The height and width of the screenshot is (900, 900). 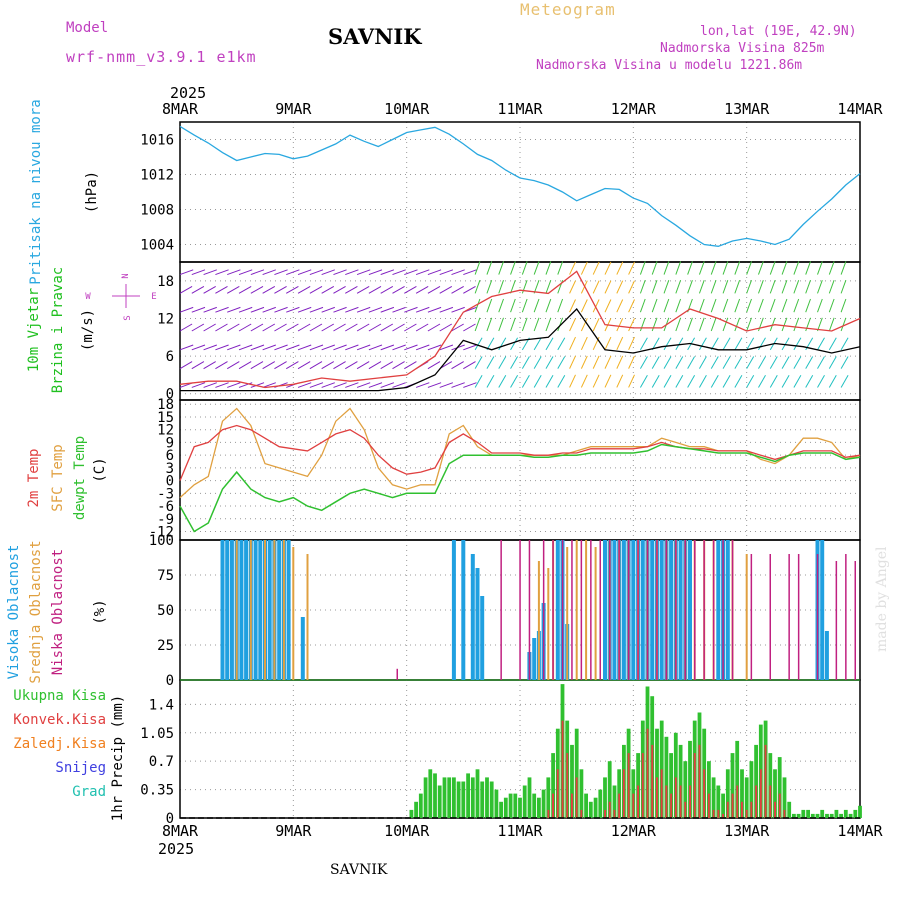 What do you see at coordinates (170, 681) in the screenshot?
I see `y-tick-label: 0` at bounding box center [170, 681].